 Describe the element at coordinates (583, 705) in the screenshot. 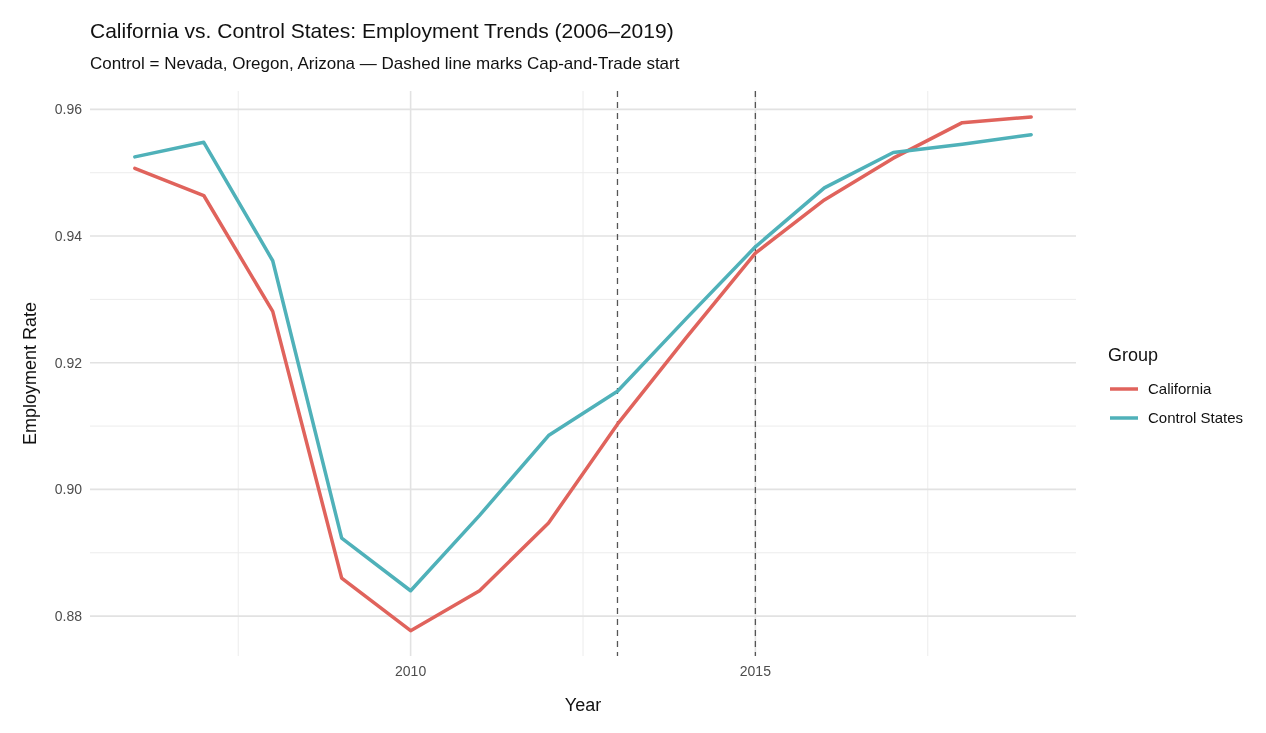

I see `x-axis-title: Year` at that location.